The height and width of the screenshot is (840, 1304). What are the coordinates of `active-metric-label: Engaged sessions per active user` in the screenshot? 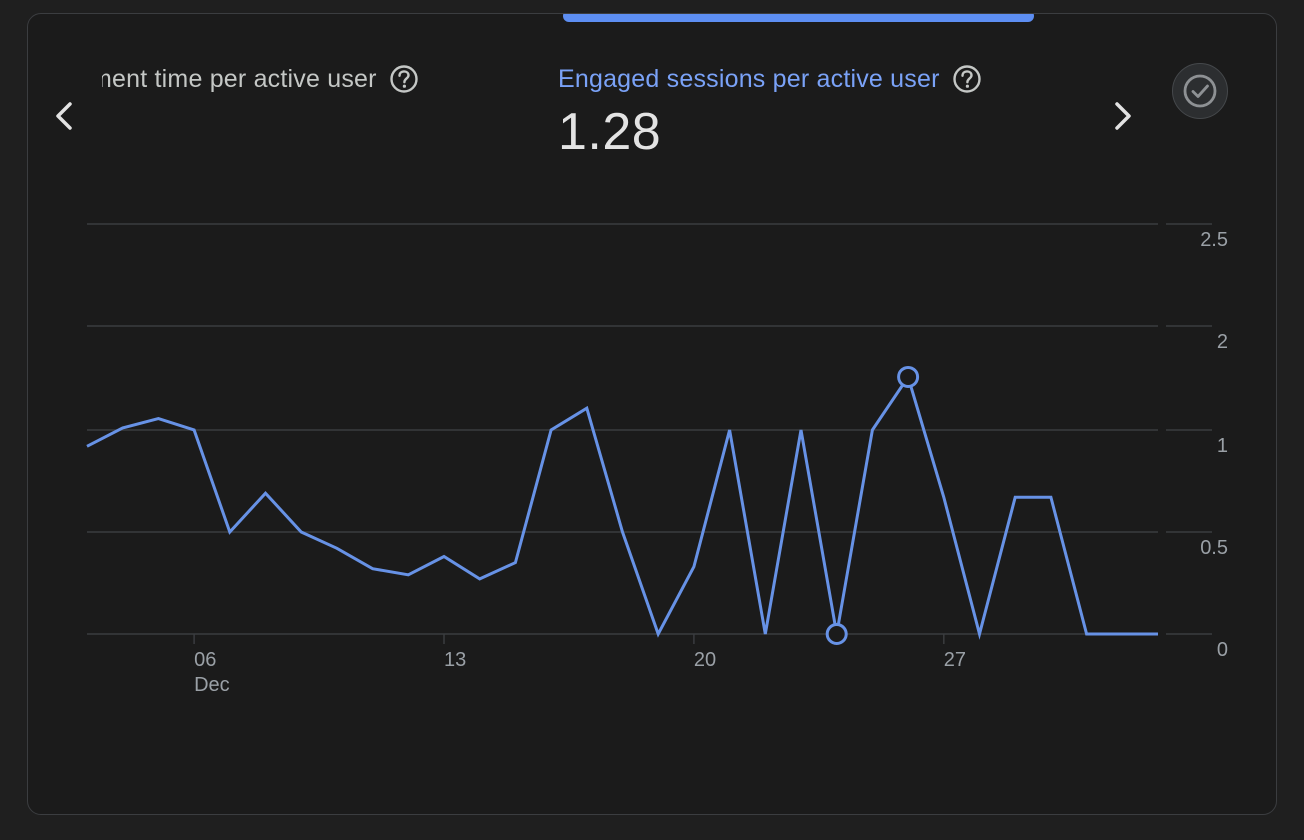 It's located at (749, 78).